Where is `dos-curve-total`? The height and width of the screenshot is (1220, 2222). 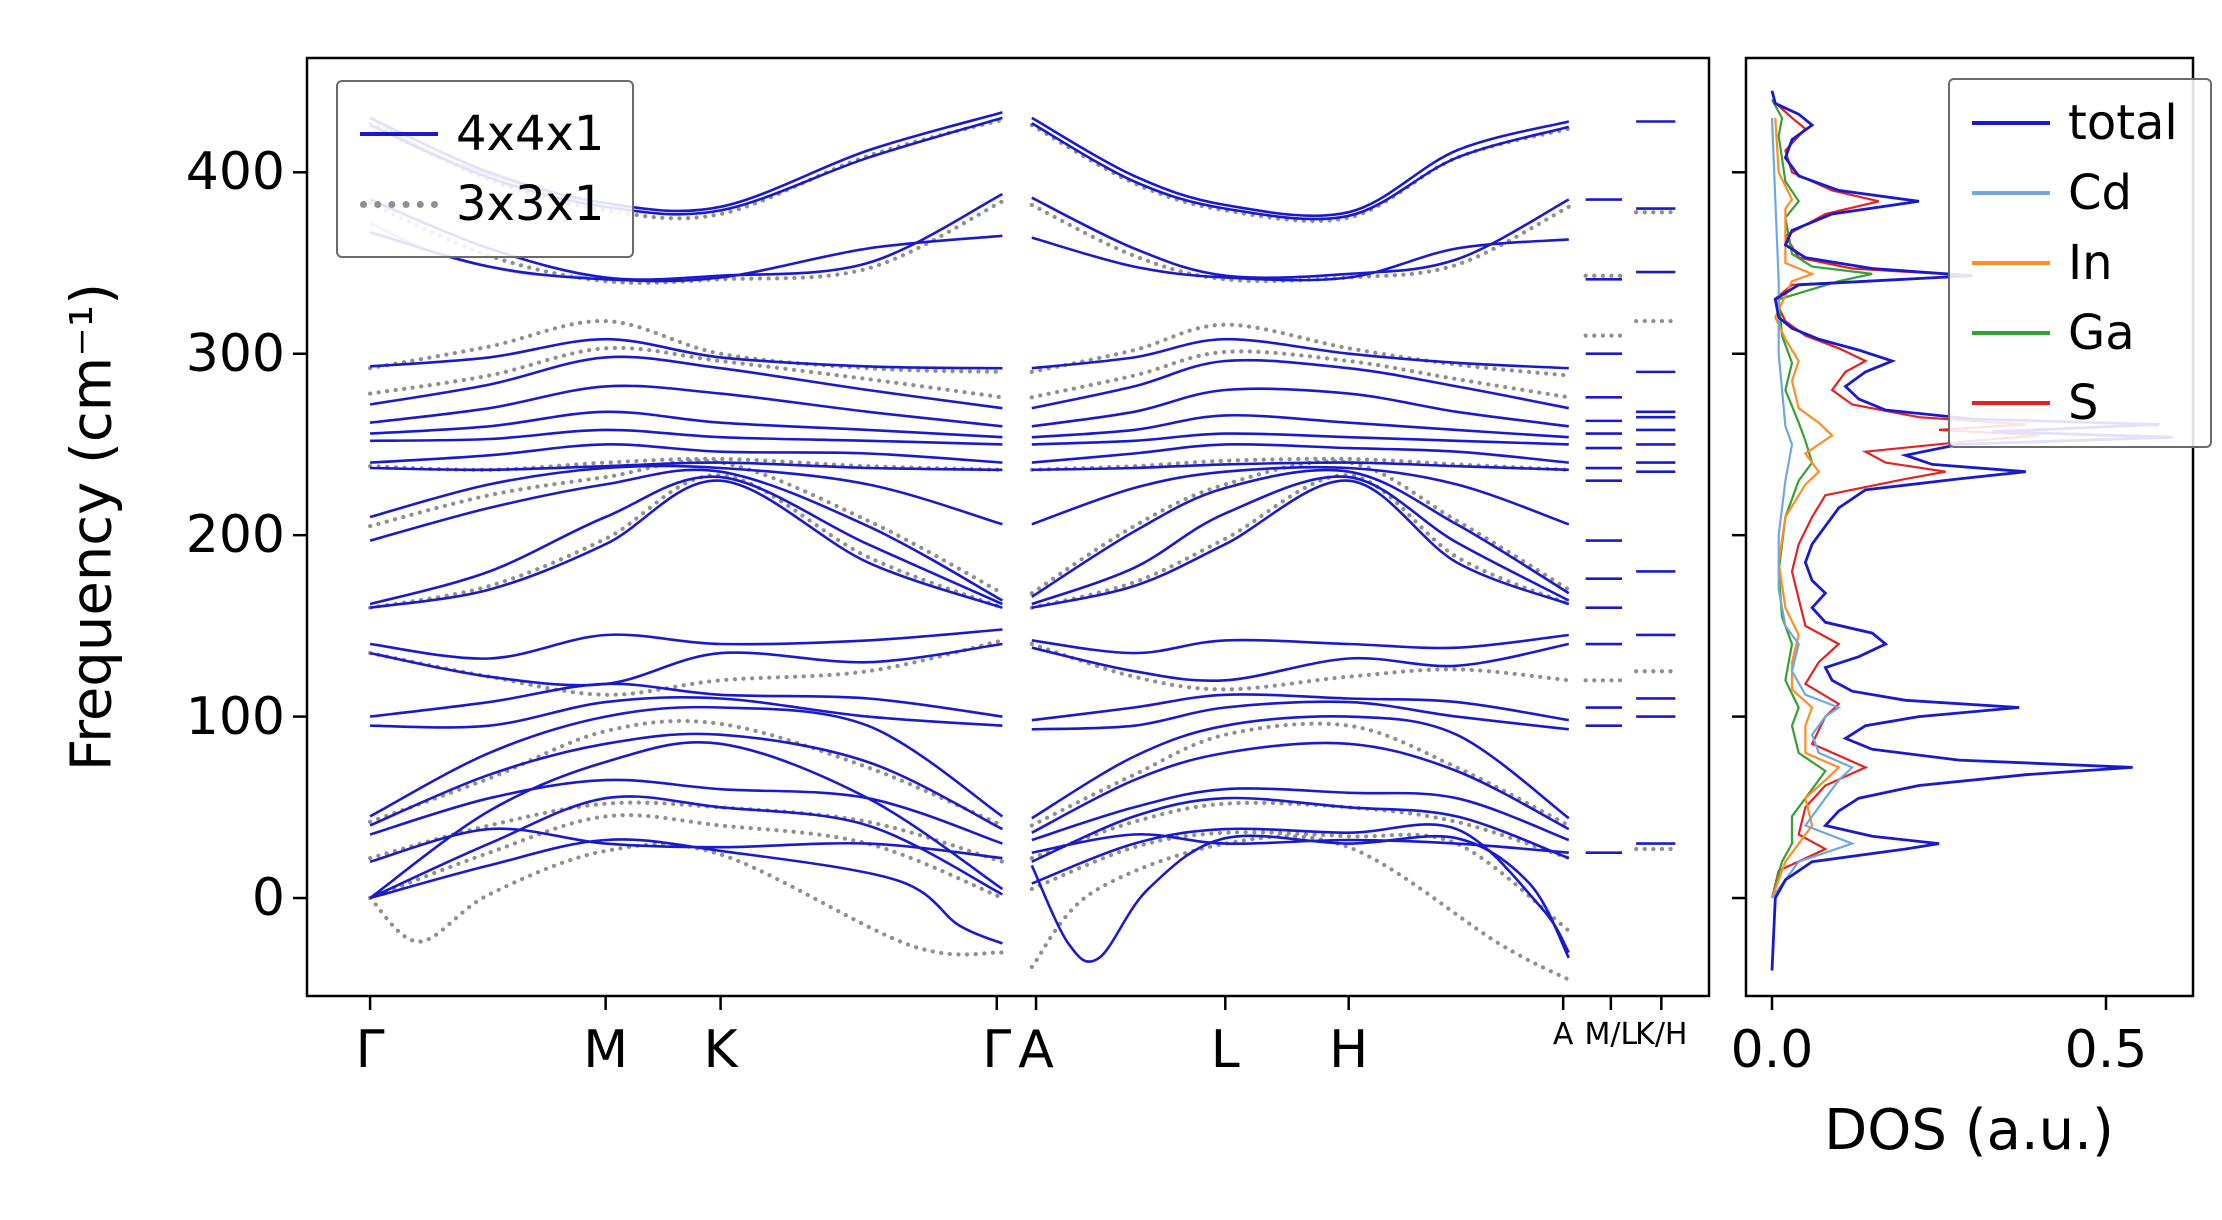 dos-curve-total is located at coordinates (1971, 530).